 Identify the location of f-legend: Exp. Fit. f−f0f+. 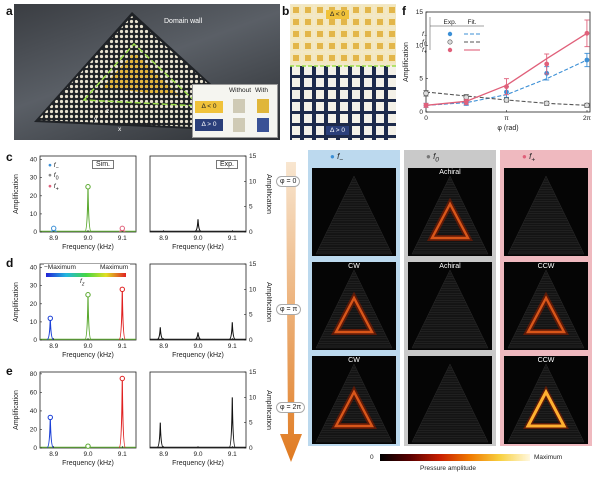
(453, 36).